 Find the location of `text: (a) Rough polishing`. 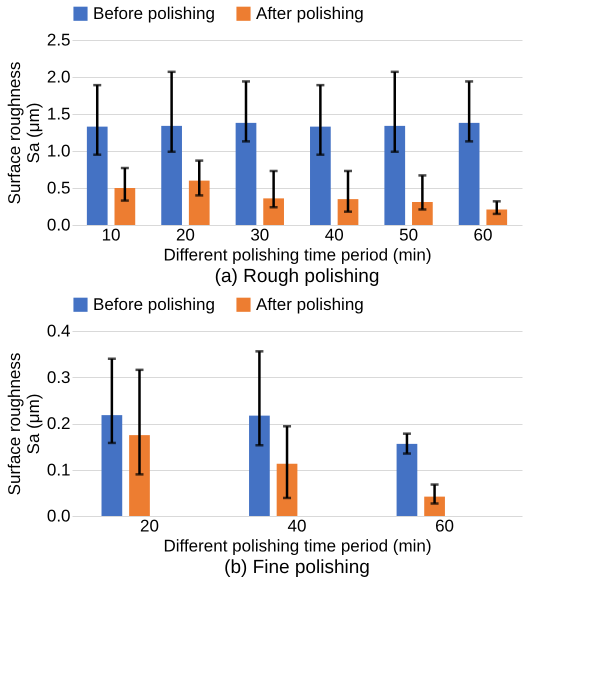

text: (a) Rough polishing is located at coordinates (297, 276).